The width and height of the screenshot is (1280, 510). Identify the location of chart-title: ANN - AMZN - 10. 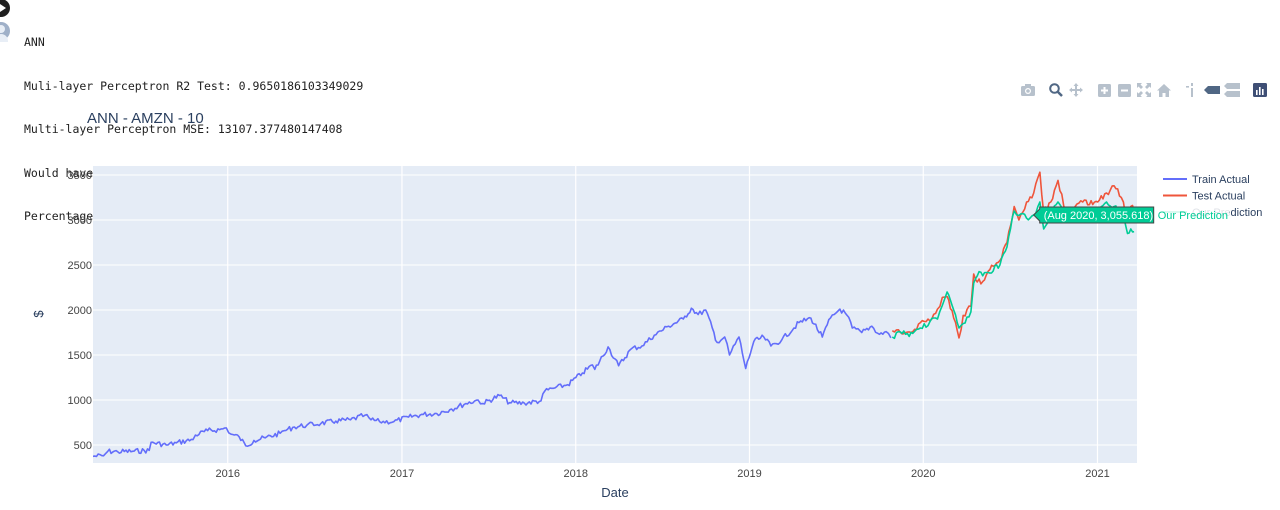
(145, 118).